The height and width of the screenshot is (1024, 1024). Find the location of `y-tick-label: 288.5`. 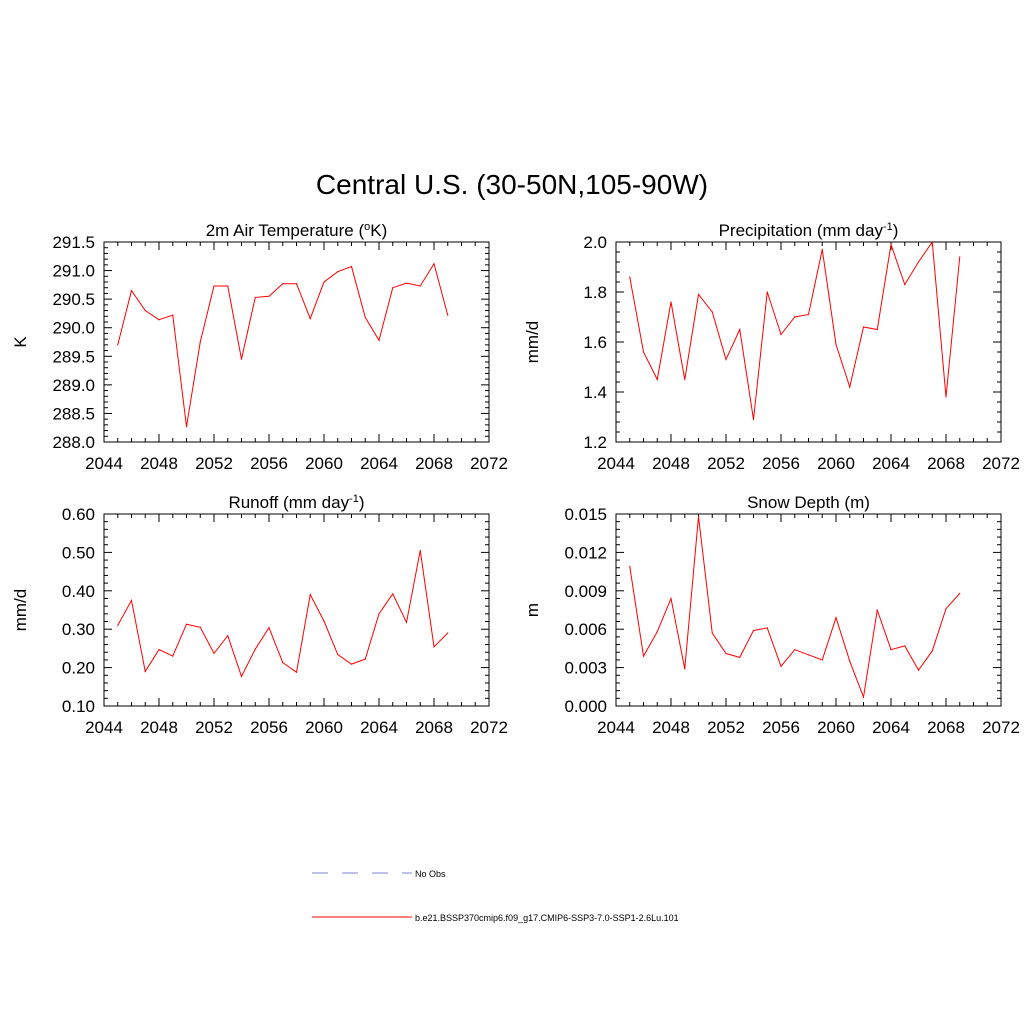

y-tick-label: 288.5 is located at coordinates (73, 413).